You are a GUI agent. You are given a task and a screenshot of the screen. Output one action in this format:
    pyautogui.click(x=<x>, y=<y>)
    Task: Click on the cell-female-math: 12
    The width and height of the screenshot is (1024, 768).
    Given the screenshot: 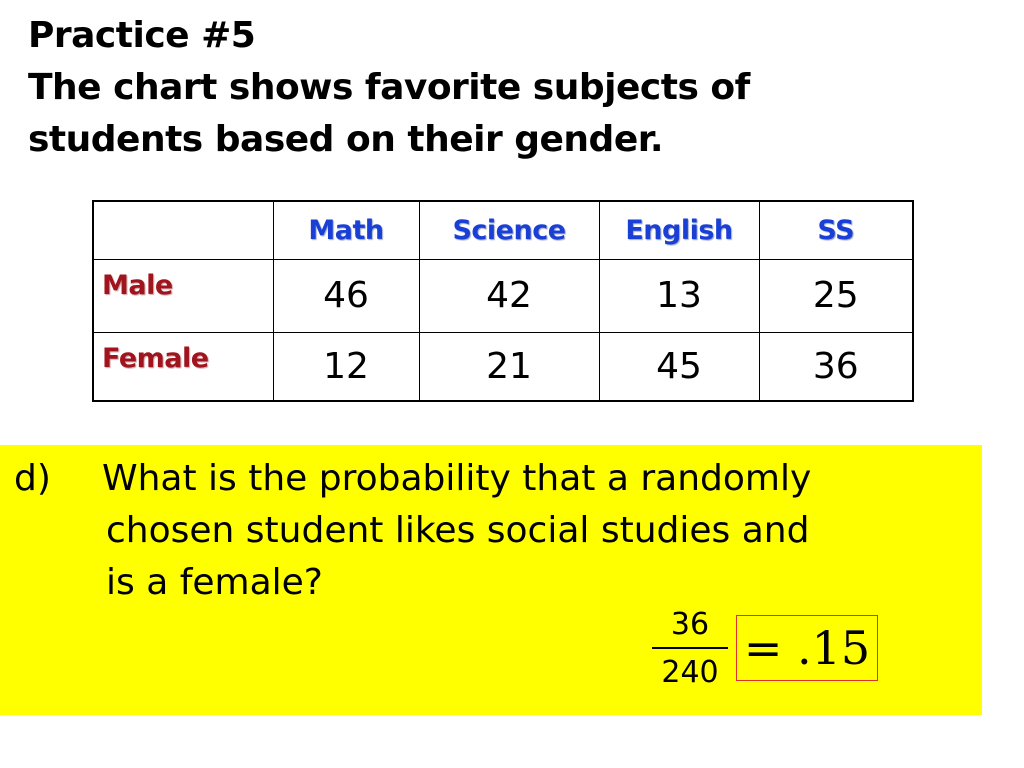 What is the action you would take?
    pyautogui.click(x=346, y=366)
    